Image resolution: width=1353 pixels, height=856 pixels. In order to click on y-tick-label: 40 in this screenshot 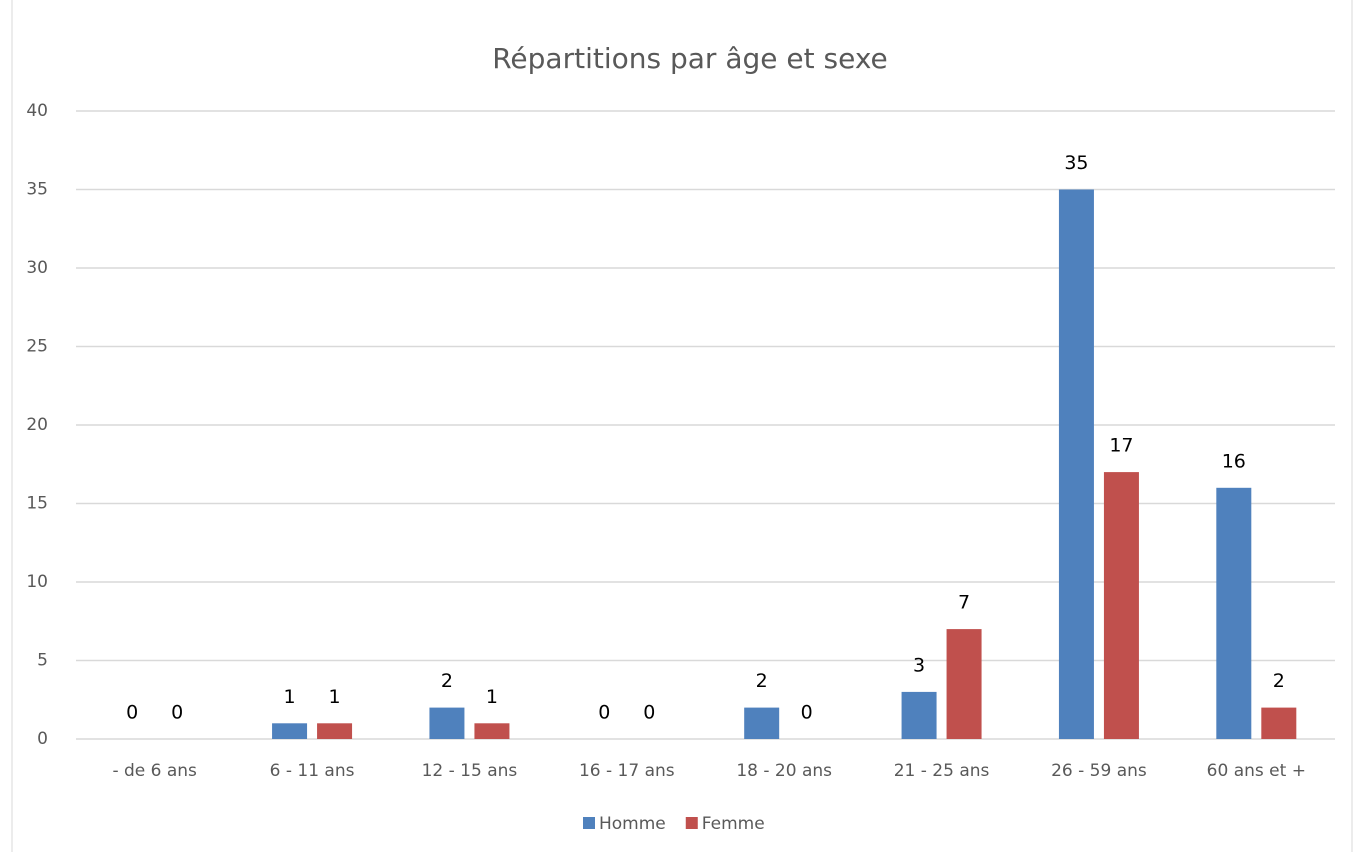, I will do `click(37, 111)`.